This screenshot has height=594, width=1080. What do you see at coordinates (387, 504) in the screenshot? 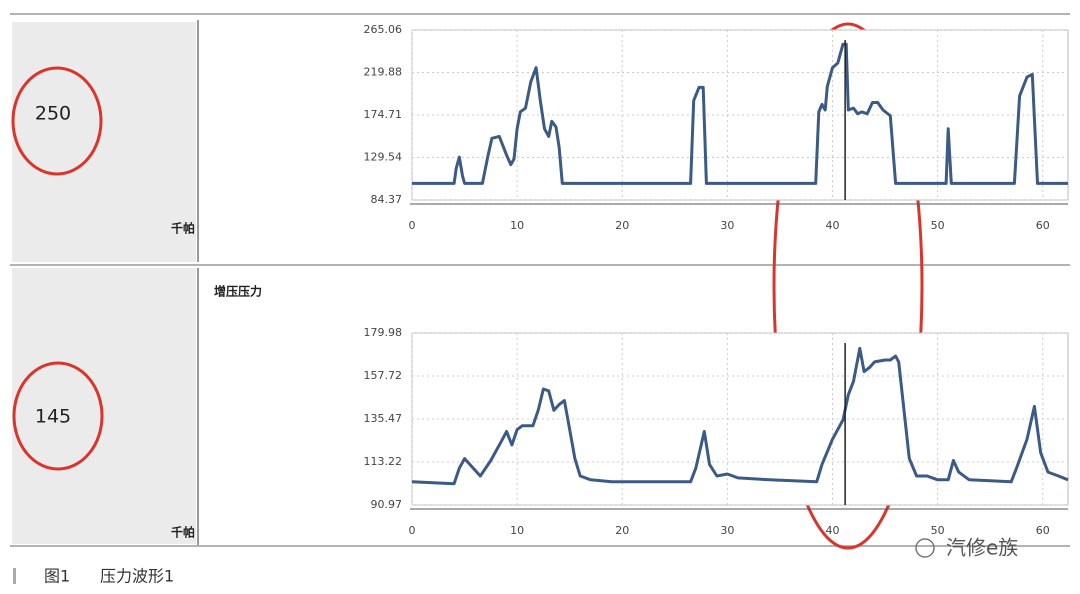
I see `y-tick-label: 90.97` at bounding box center [387, 504].